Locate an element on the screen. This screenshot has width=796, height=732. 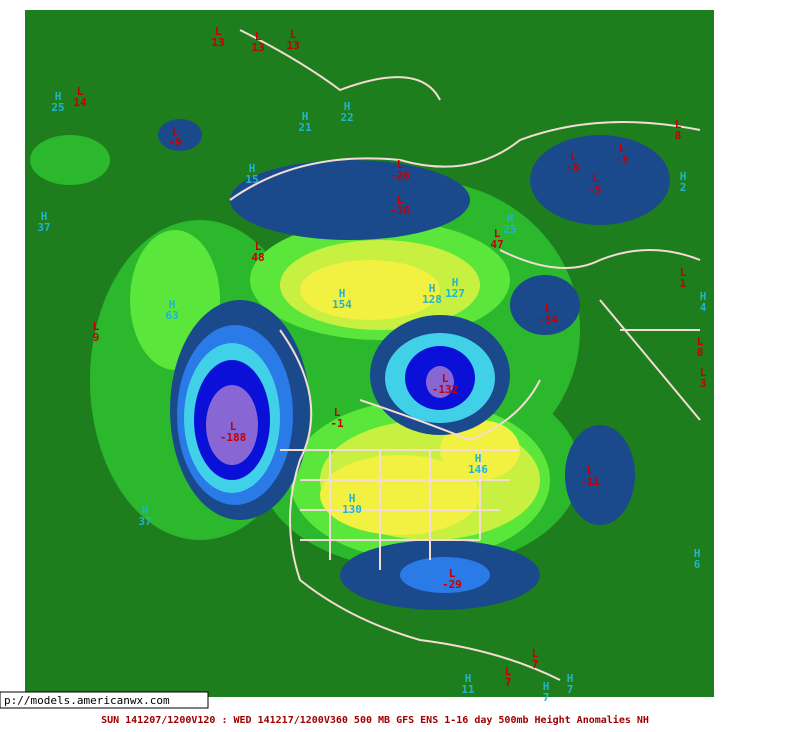
center-value: 3 is located at coordinates (703, 383).